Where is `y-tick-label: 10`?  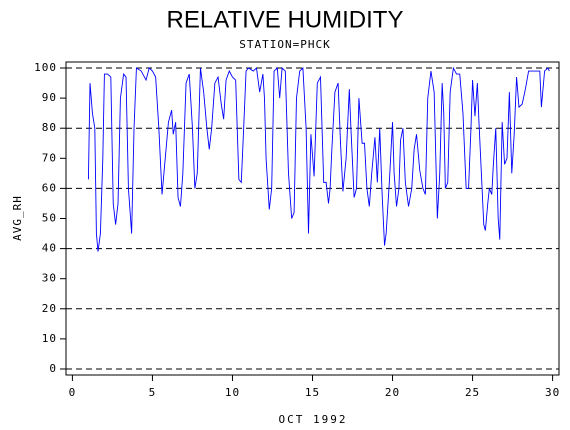 y-tick-label: 10 is located at coordinates (49, 338).